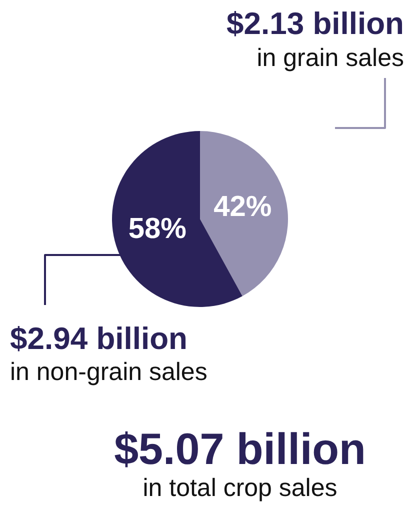  What do you see at coordinates (109, 372) in the screenshot?
I see `slice-label: in non-grain sales` at bounding box center [109, 372].